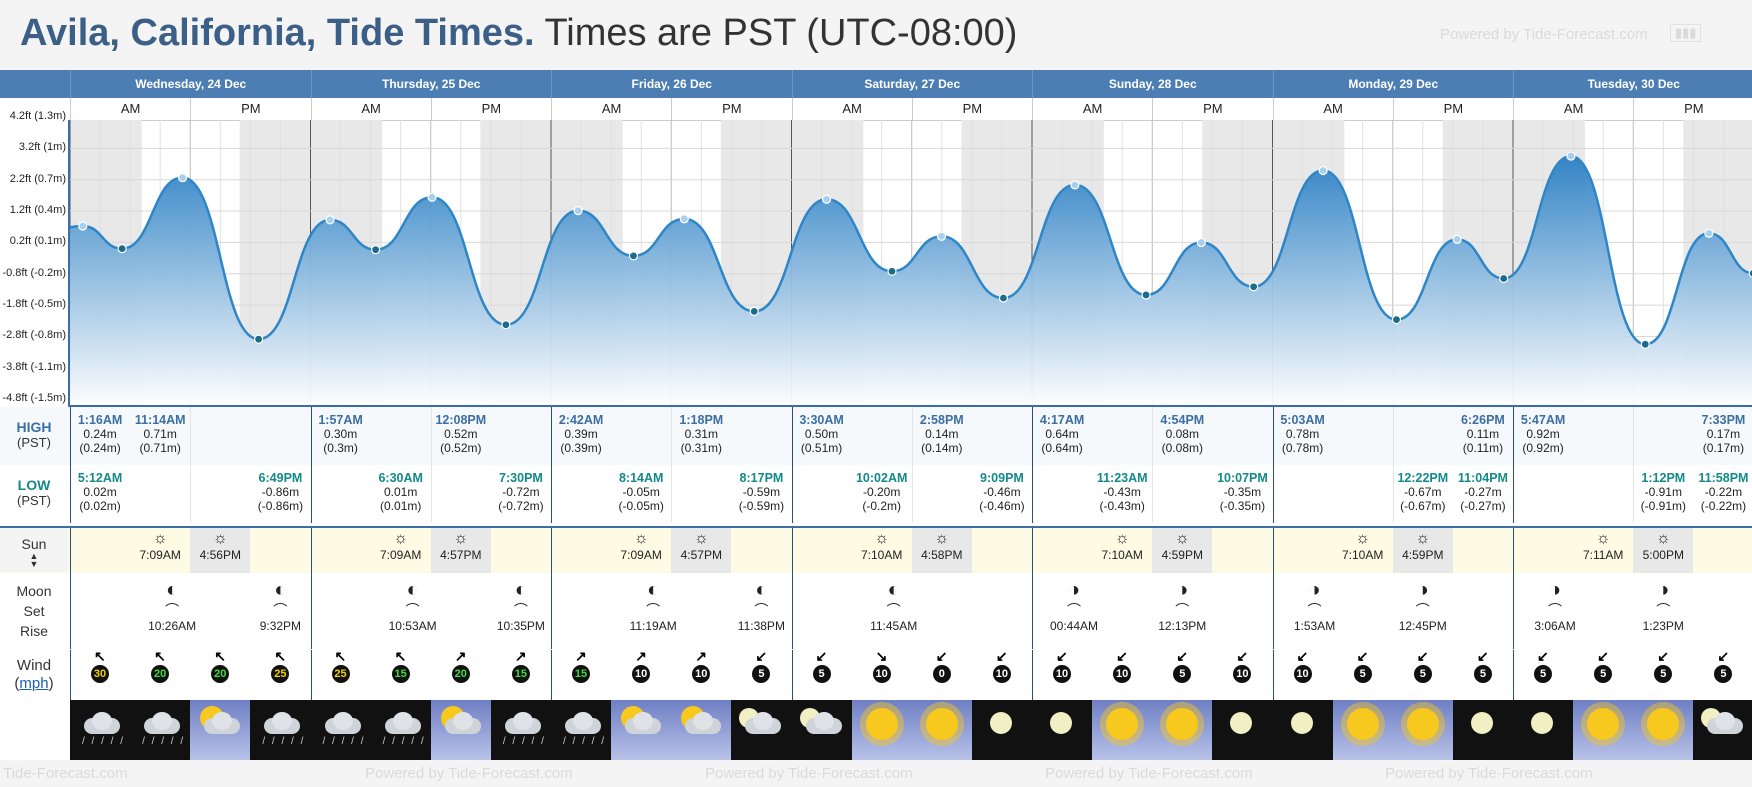 Image resolution: width=1752 pixels, height=787 pixels. What do you see at coordinates (942, 669) in the screenshot?
I see `wind-cell: ↙ 0` at bounding box center [942, 669].